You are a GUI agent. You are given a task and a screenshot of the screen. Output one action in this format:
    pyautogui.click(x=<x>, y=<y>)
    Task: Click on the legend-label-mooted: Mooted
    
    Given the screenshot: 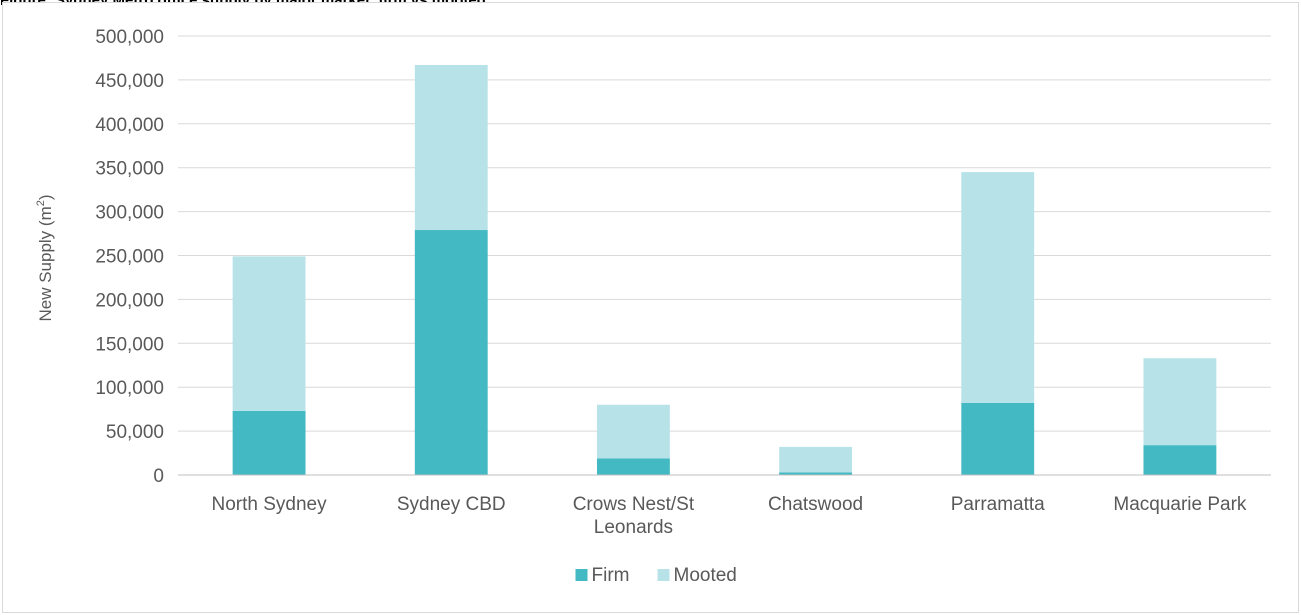 What is the action you would take?
    pyautogui.click(x=705, y=575)
    